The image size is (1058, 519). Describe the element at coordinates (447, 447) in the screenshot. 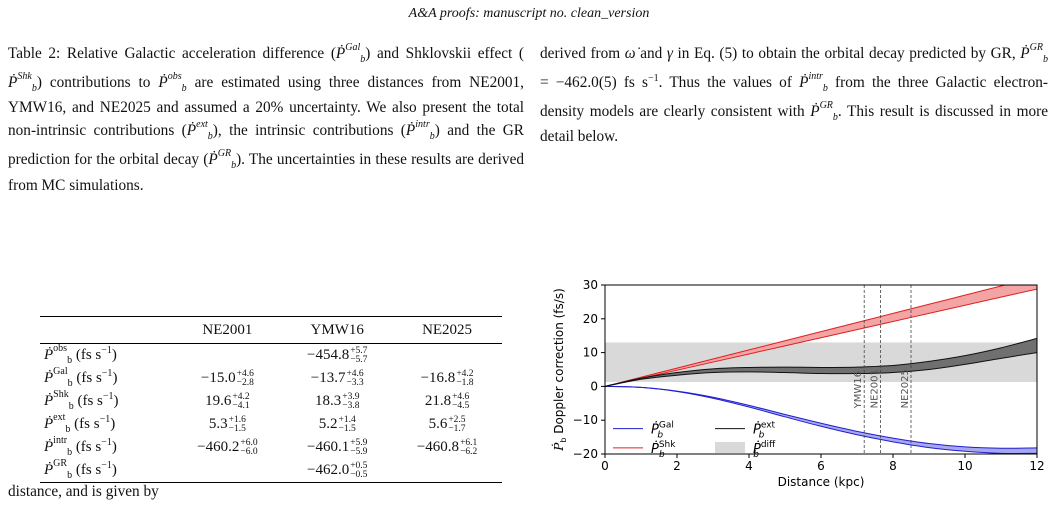

I see `table-cell: −460.8 +6.1 −6.2` at that location.